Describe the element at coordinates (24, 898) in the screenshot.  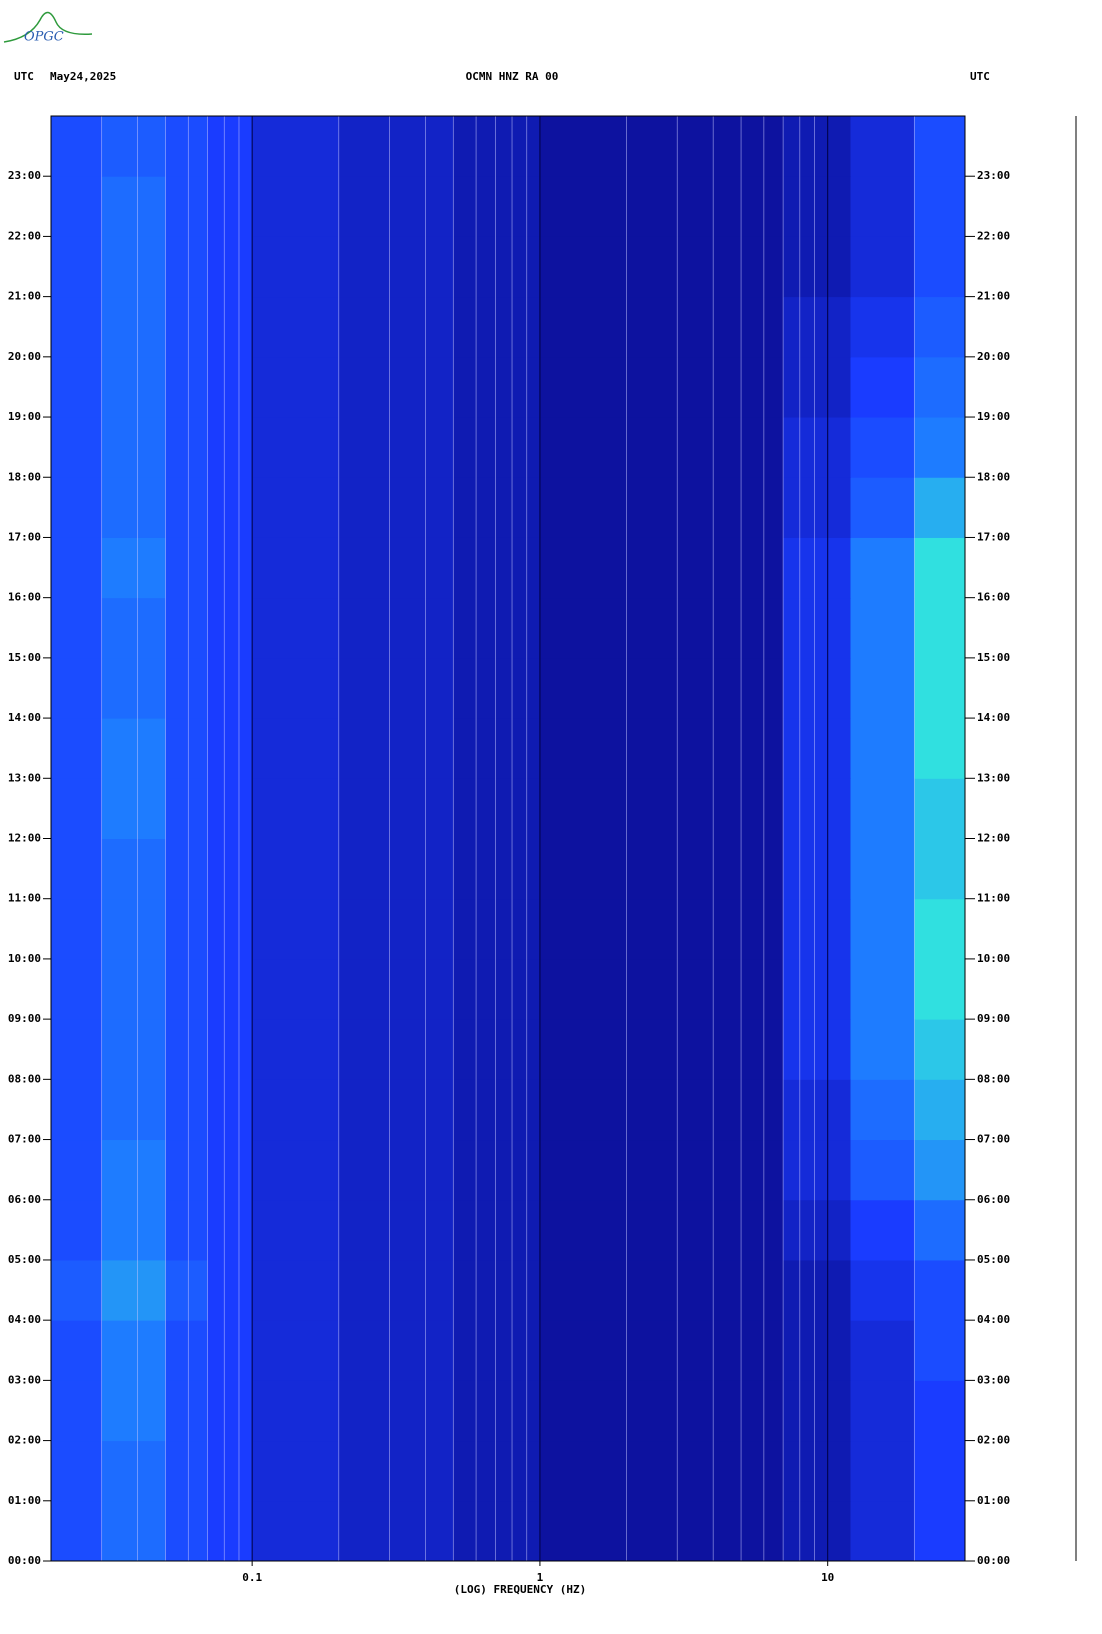
I see `y-tick-label-left: 11:00` at that location.